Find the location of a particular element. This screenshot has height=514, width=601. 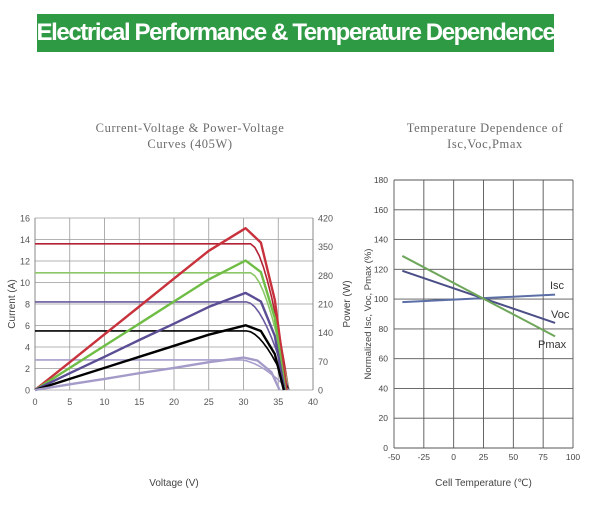

temp-xtick-label: -25 is located at coordinates (424, 457).